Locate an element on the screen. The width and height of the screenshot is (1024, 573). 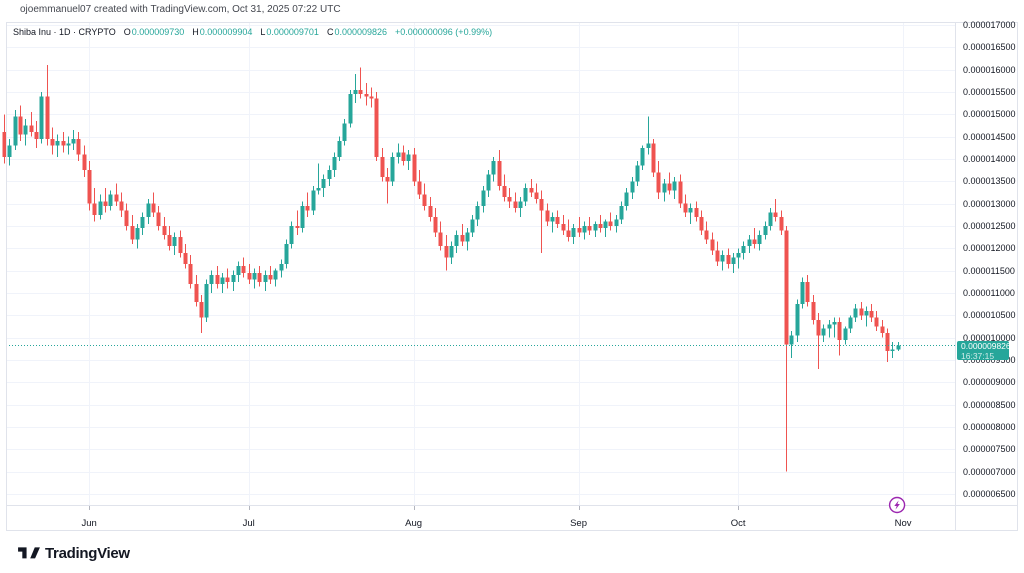
lightning-bolt-glyph is located at coordinates (897, 505).